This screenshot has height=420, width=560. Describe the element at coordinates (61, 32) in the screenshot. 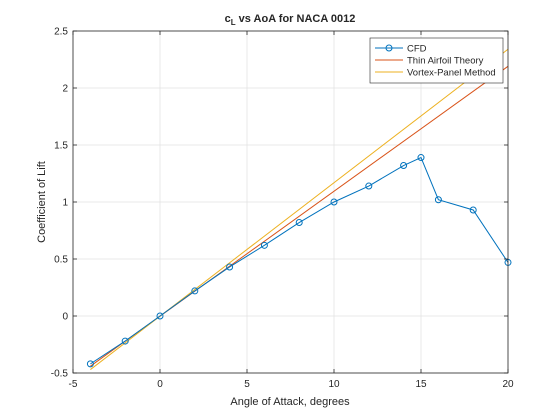

I see `y-tick-label: 2.5` at that location.